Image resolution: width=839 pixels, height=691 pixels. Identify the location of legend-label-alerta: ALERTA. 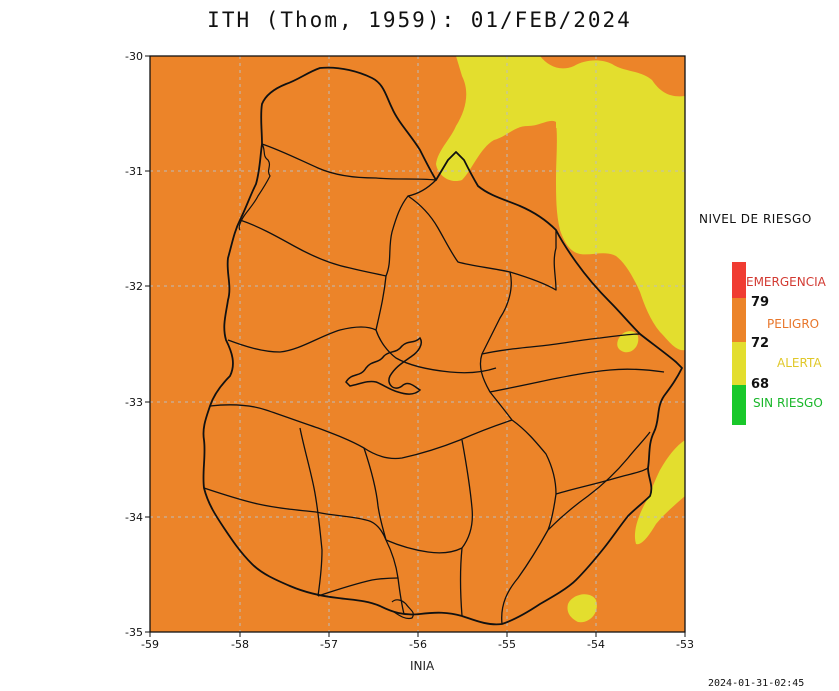
(799, 363).